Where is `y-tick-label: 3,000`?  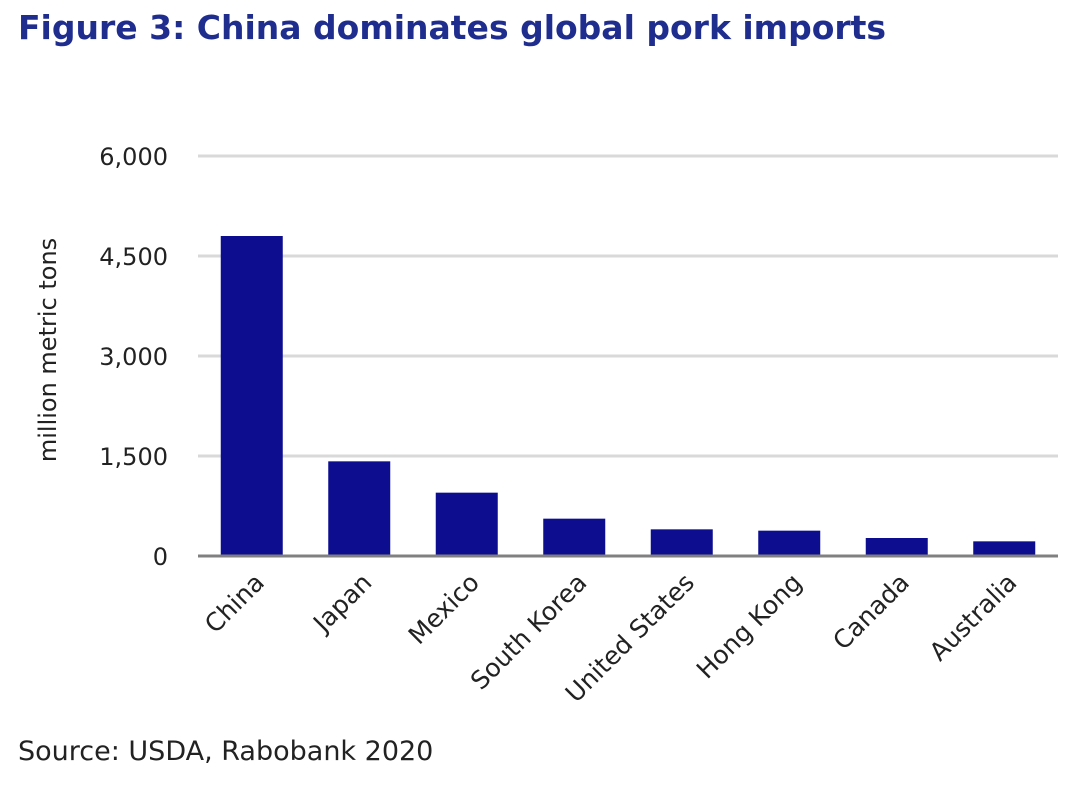
y-tick-label: 3,000 is located at coordinates (133, 357).